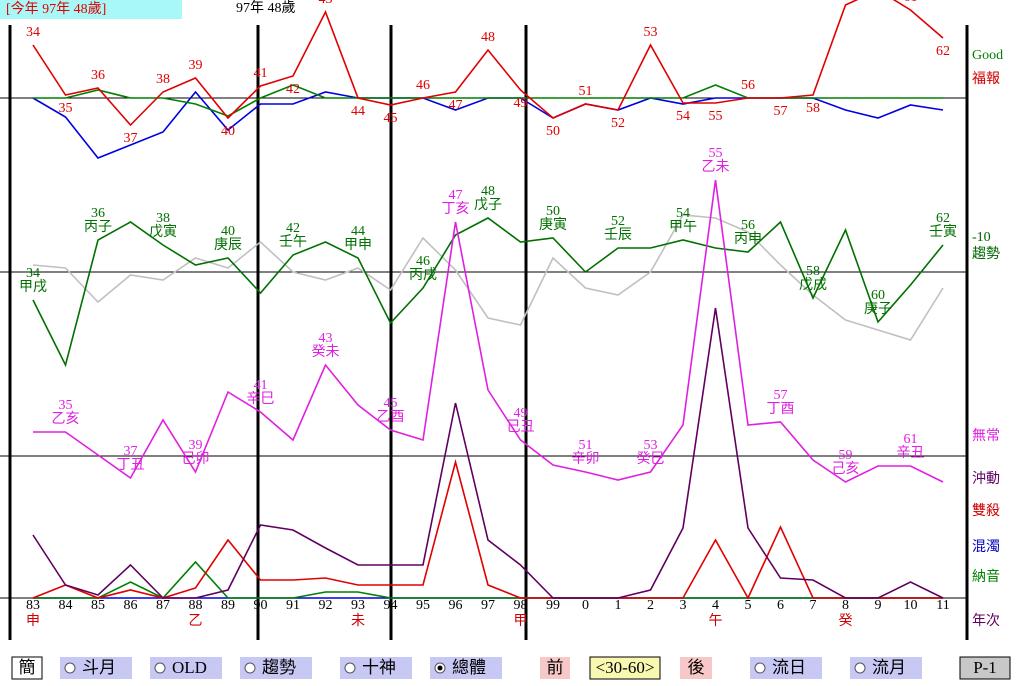 The width and height of the screenshot is (1018, 686). What do you see at coordinates (716, 621) in the screenshot?
I see `branch-label: 午` at bounding box center [716, 621].